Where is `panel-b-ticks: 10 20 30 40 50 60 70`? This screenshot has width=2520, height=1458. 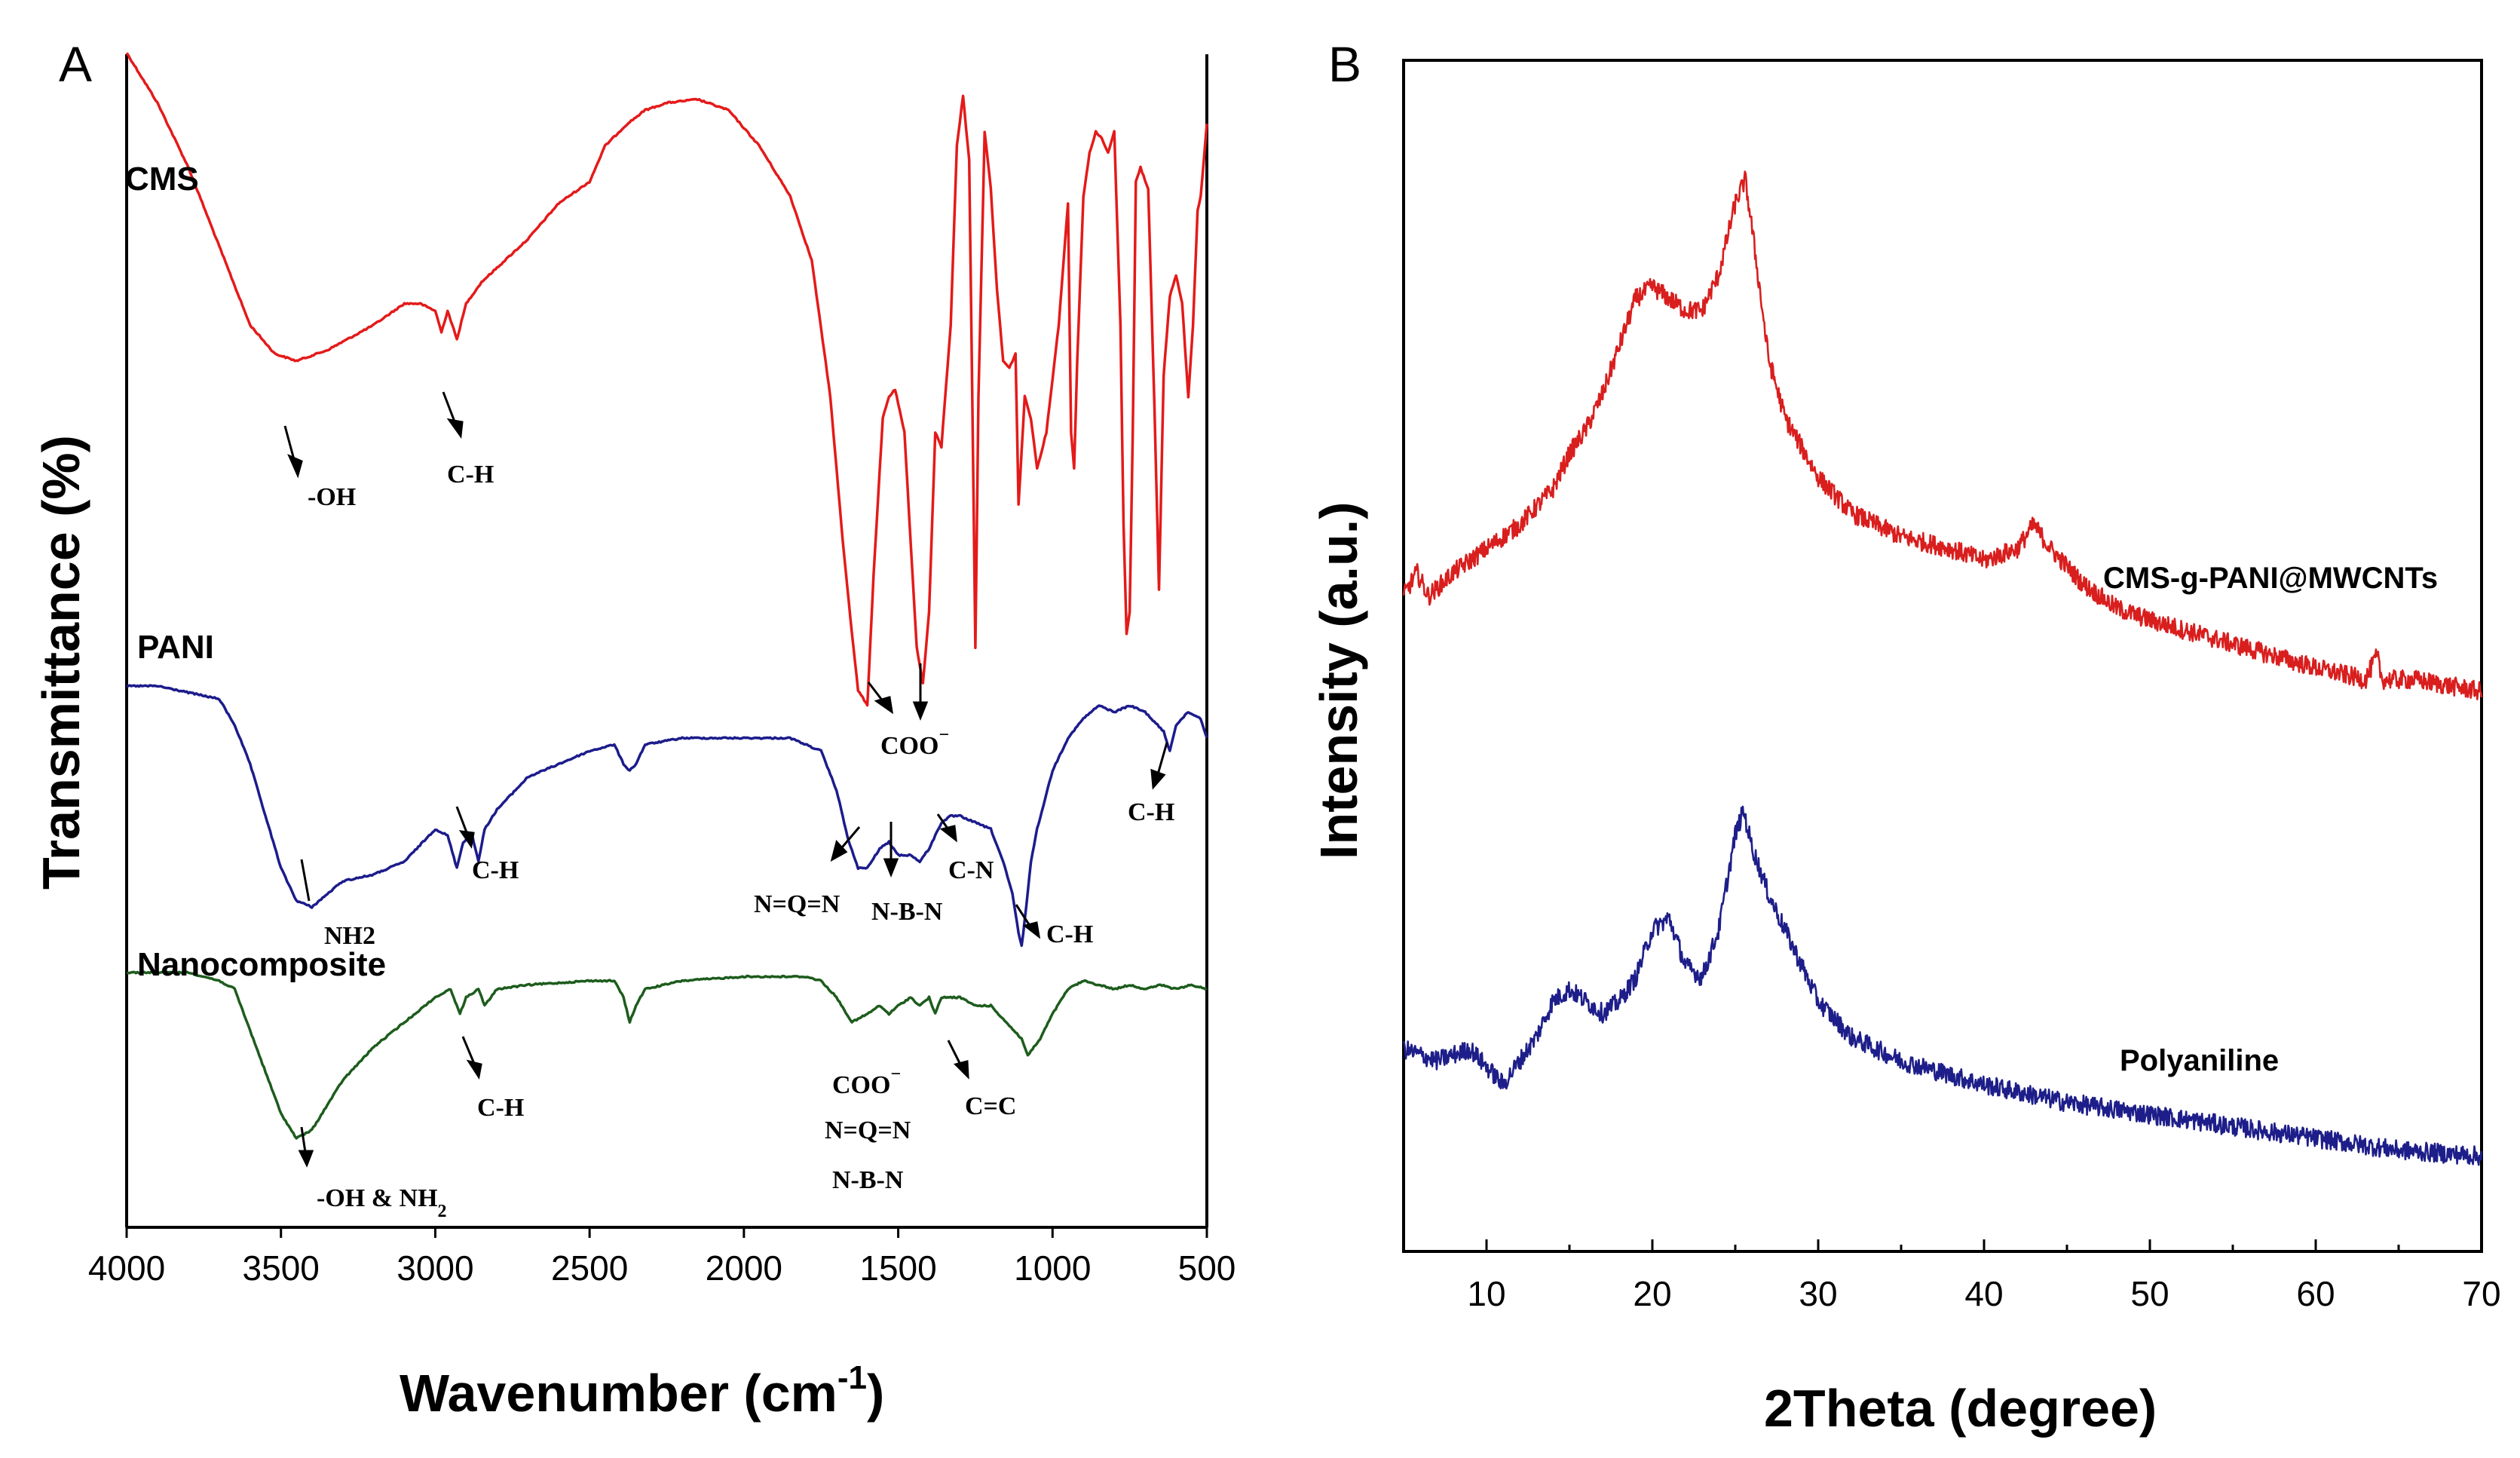
panel-b-ticks: 10 20 30 40 50 60 70 is located at coordinates (1951, 1276).